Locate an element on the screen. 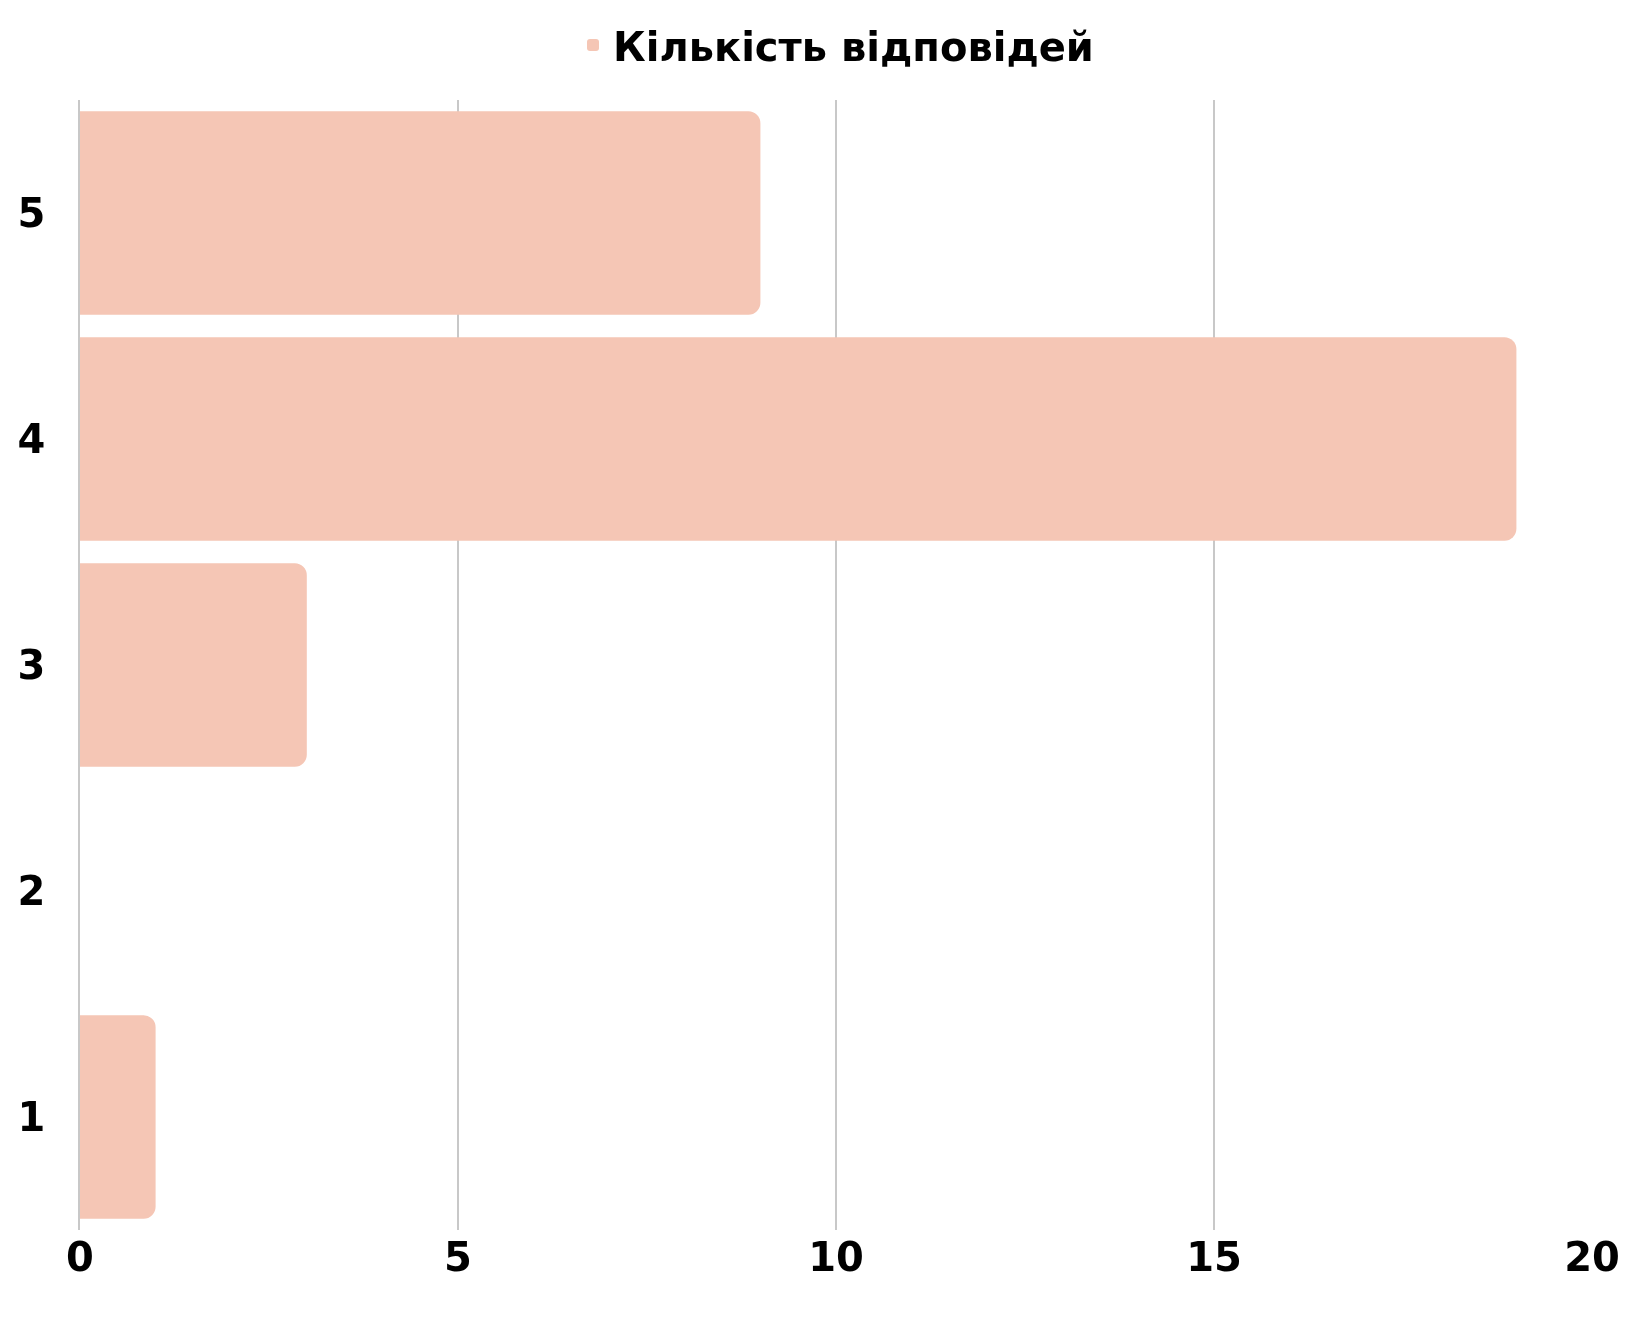  x-tick-label: 20 is located at coordinates (1592, 1257).